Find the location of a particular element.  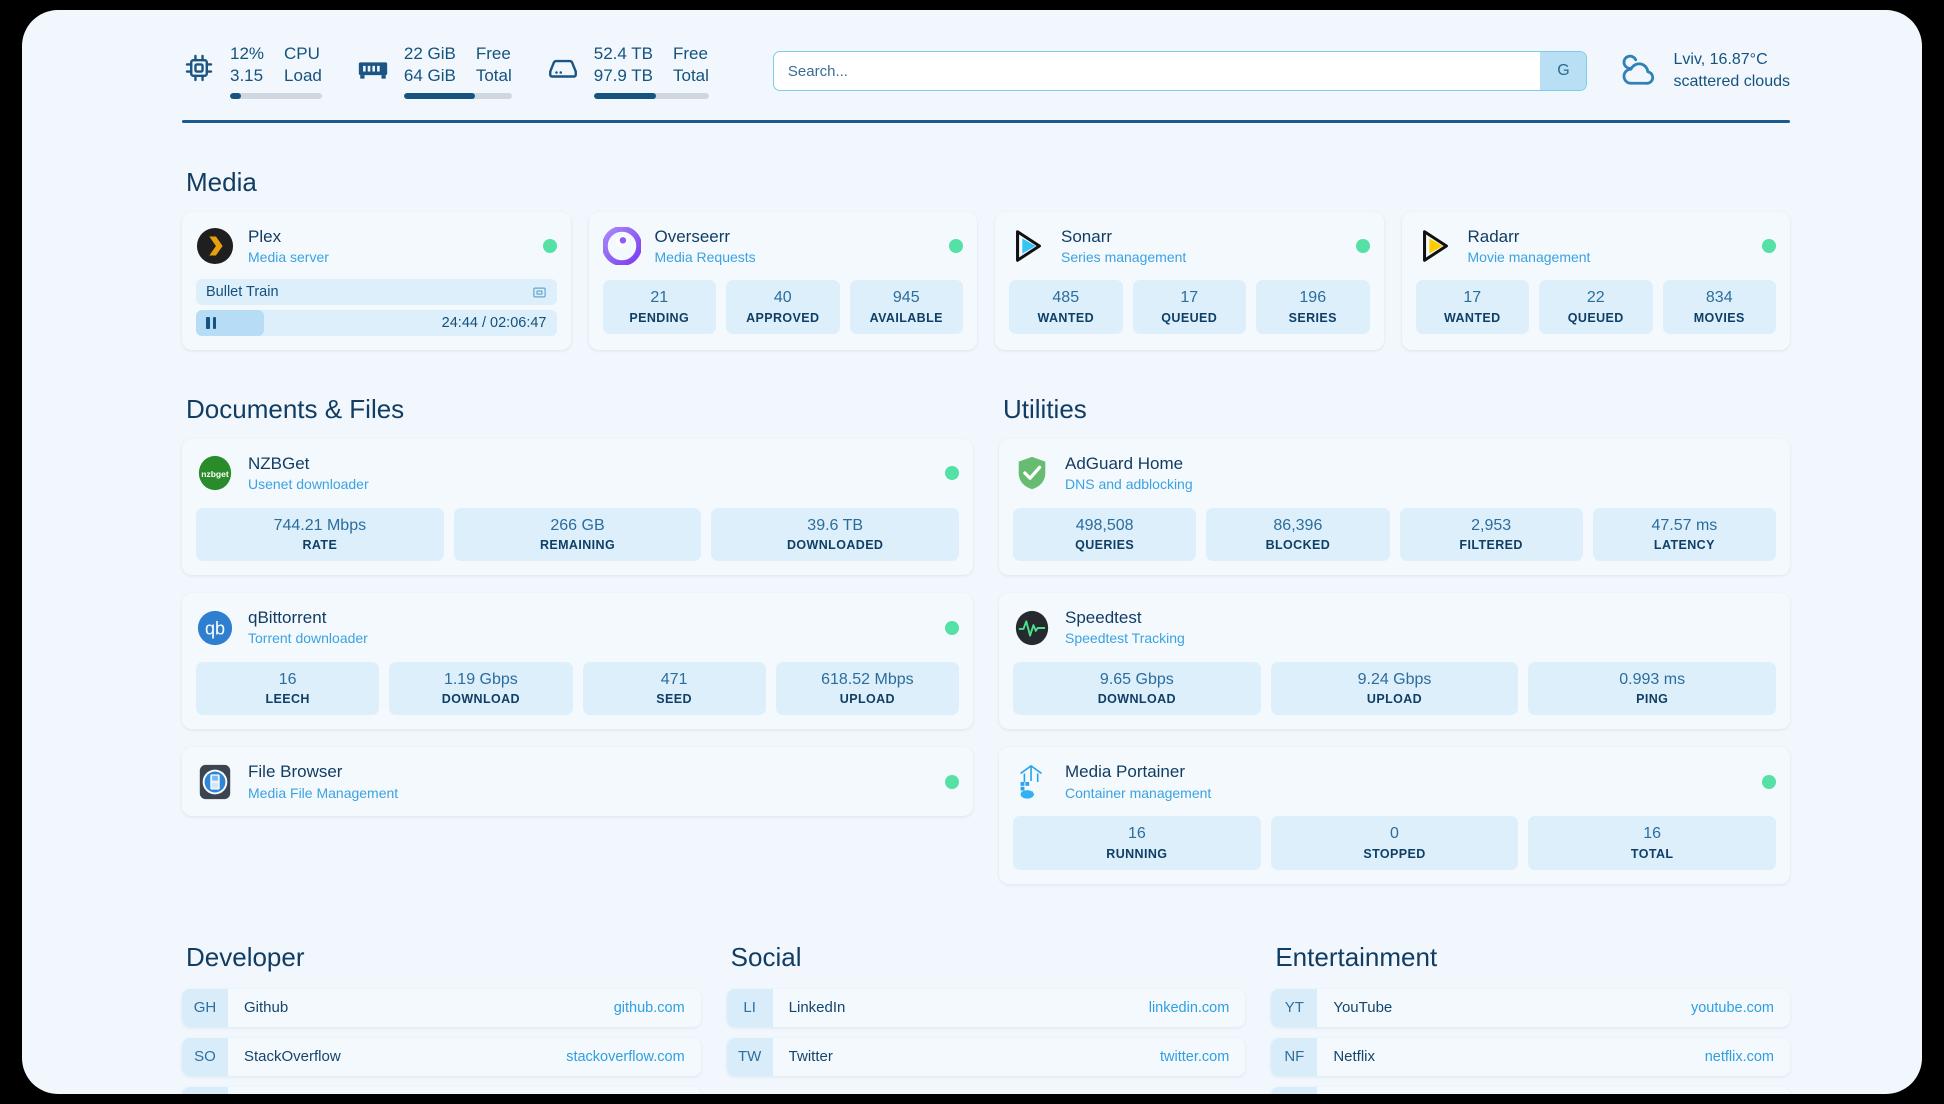

bookmark-url: reddit.com is located at coordinates (1748, 1090).